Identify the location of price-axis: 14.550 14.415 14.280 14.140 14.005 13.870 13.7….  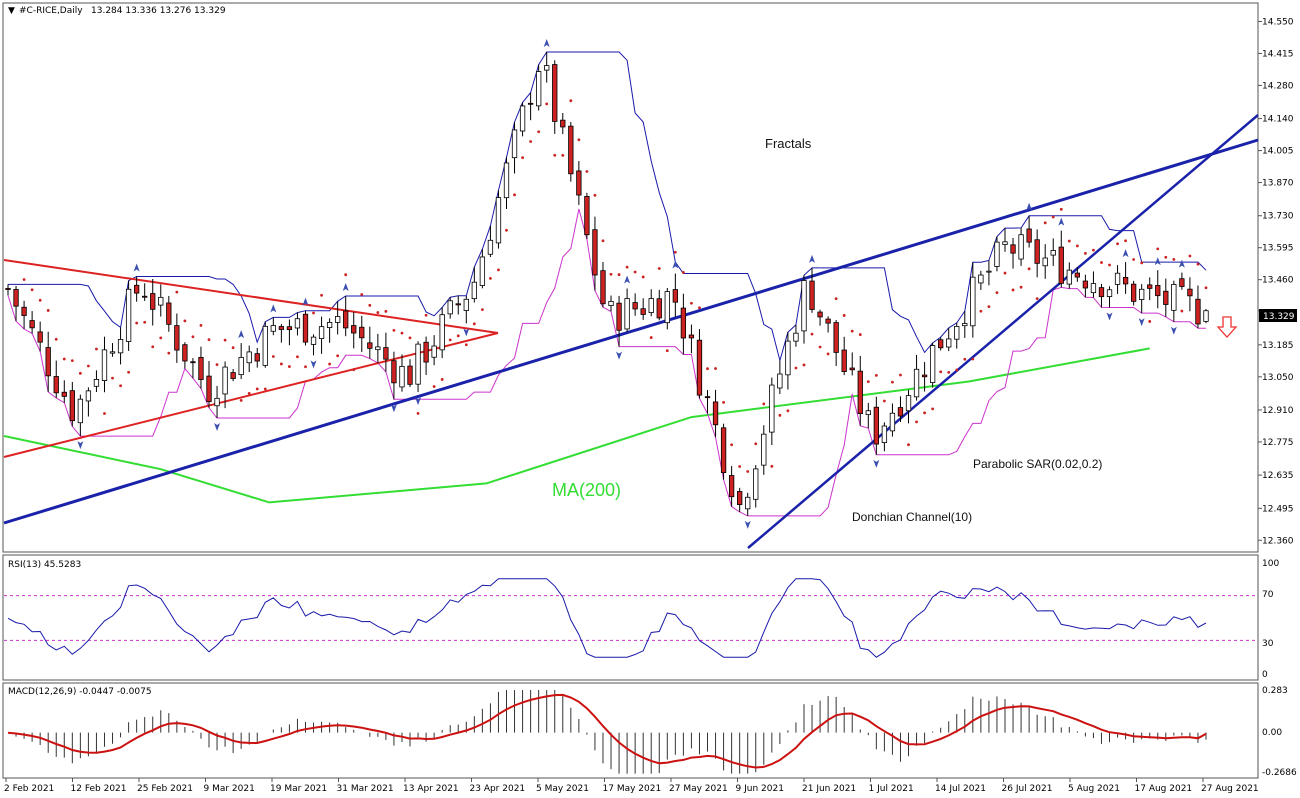
(1276, 281).